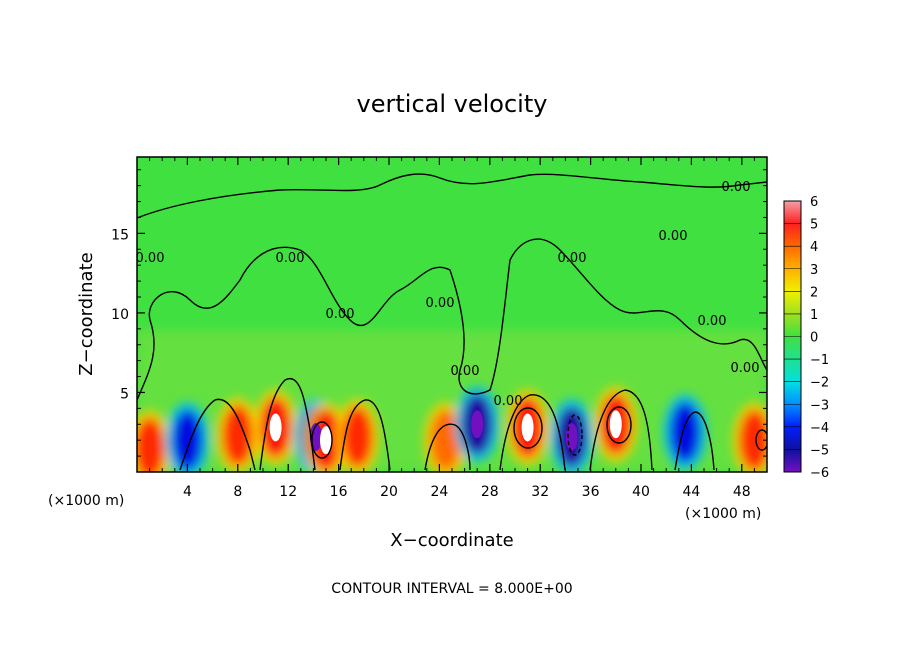 This screenshot has height=654, width=904. I want to click on x-tick-label: 12, so click(288, 492).